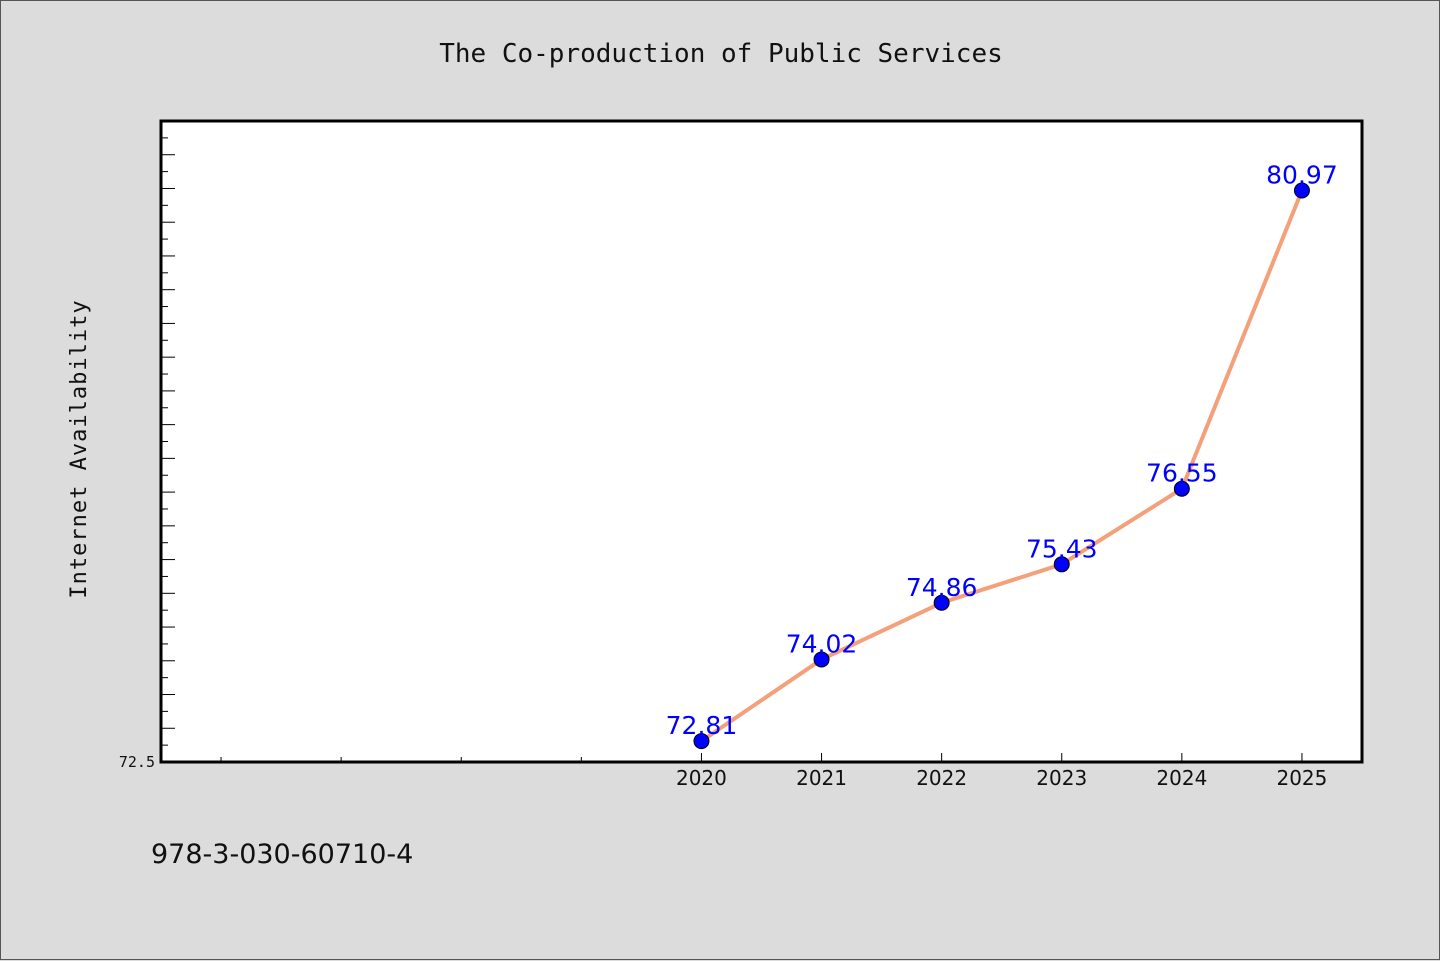  I want to click on x-tick-label: 2023, so click(1061, 778).